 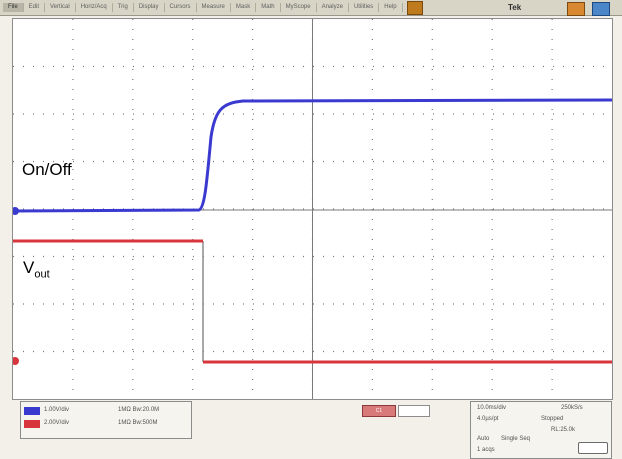 What do you see at coordinates (181, 7) in the screenshot?
I see `menu-item-cursors: Cursors` at bounding box center [181, 7].